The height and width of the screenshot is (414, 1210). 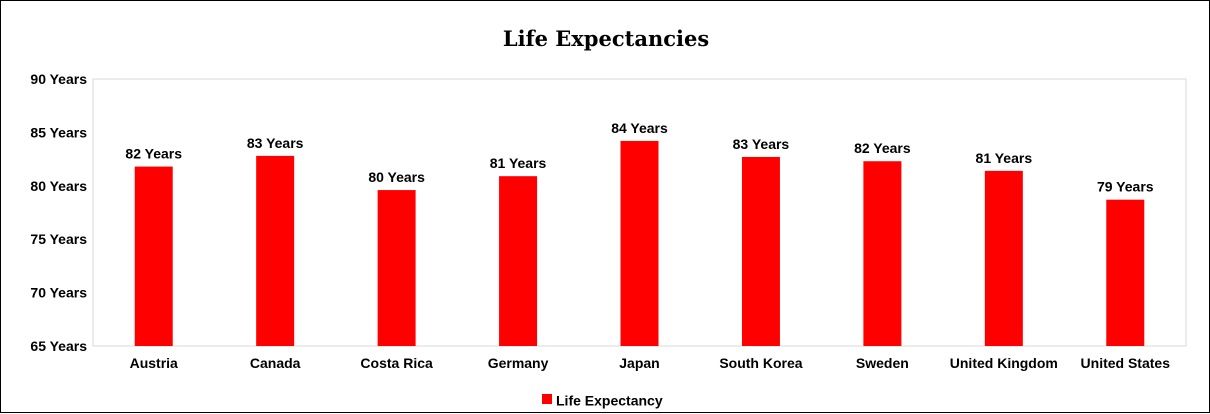 What do you see at coordinates (58, 239) in the screenshot?
I see `y-tick-label: 75 Years` at bounding box center [58, 239].